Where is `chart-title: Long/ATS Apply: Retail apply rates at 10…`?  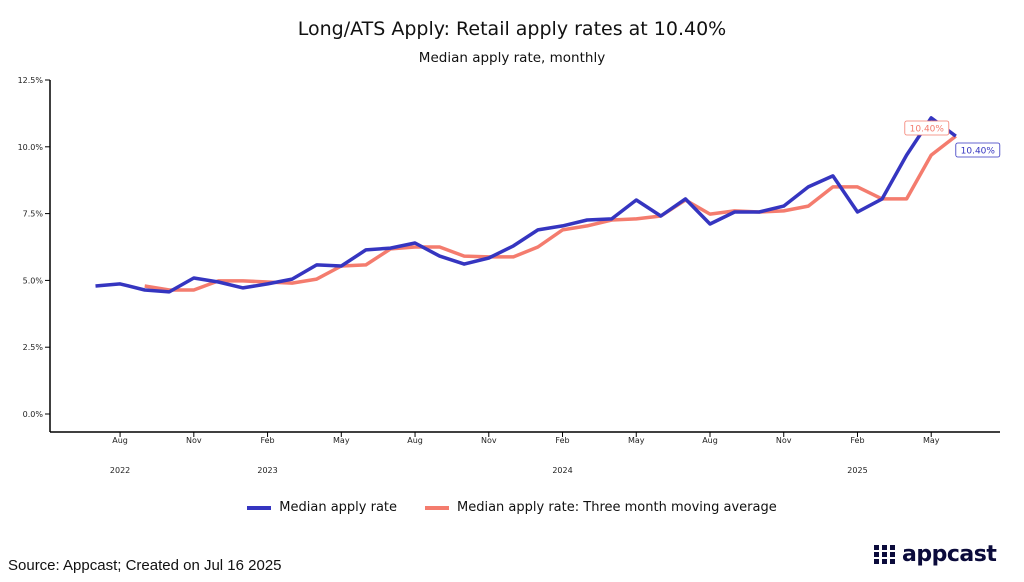 chart-title: Long/ATS Apply: Retail apply rates at 10… is located at coordinates (512, 29).